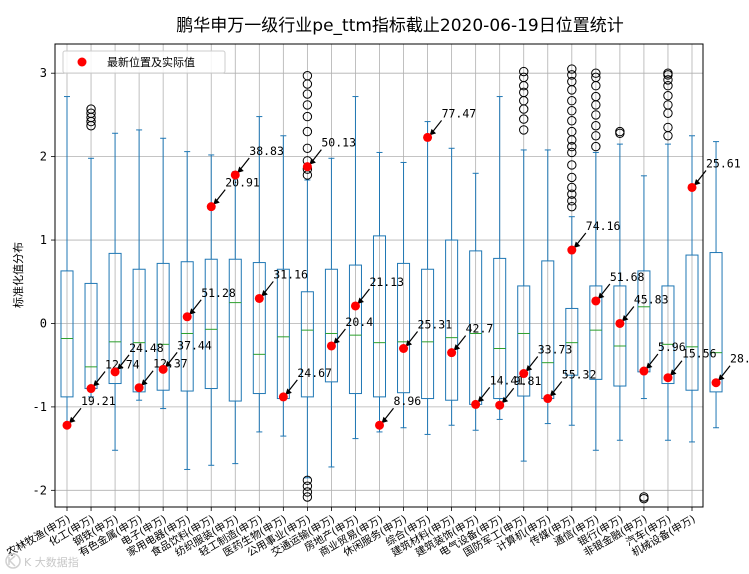 The image size is (749, 574). I want to click on annotation-label: 8.96, so click(408, 401).